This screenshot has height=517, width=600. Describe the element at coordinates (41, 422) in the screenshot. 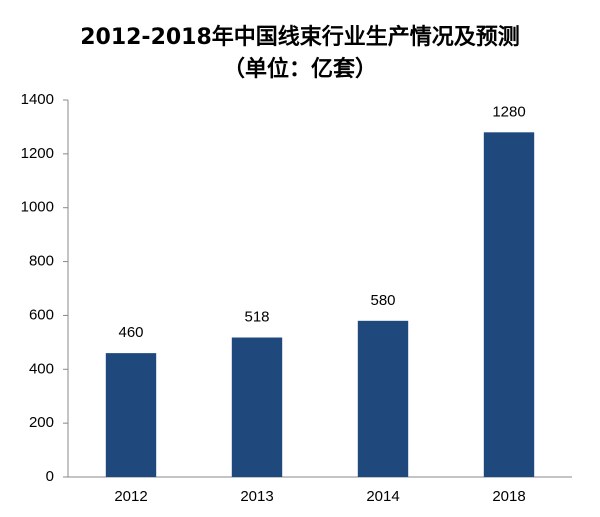

I see `y-tick-label: 200` at that location.